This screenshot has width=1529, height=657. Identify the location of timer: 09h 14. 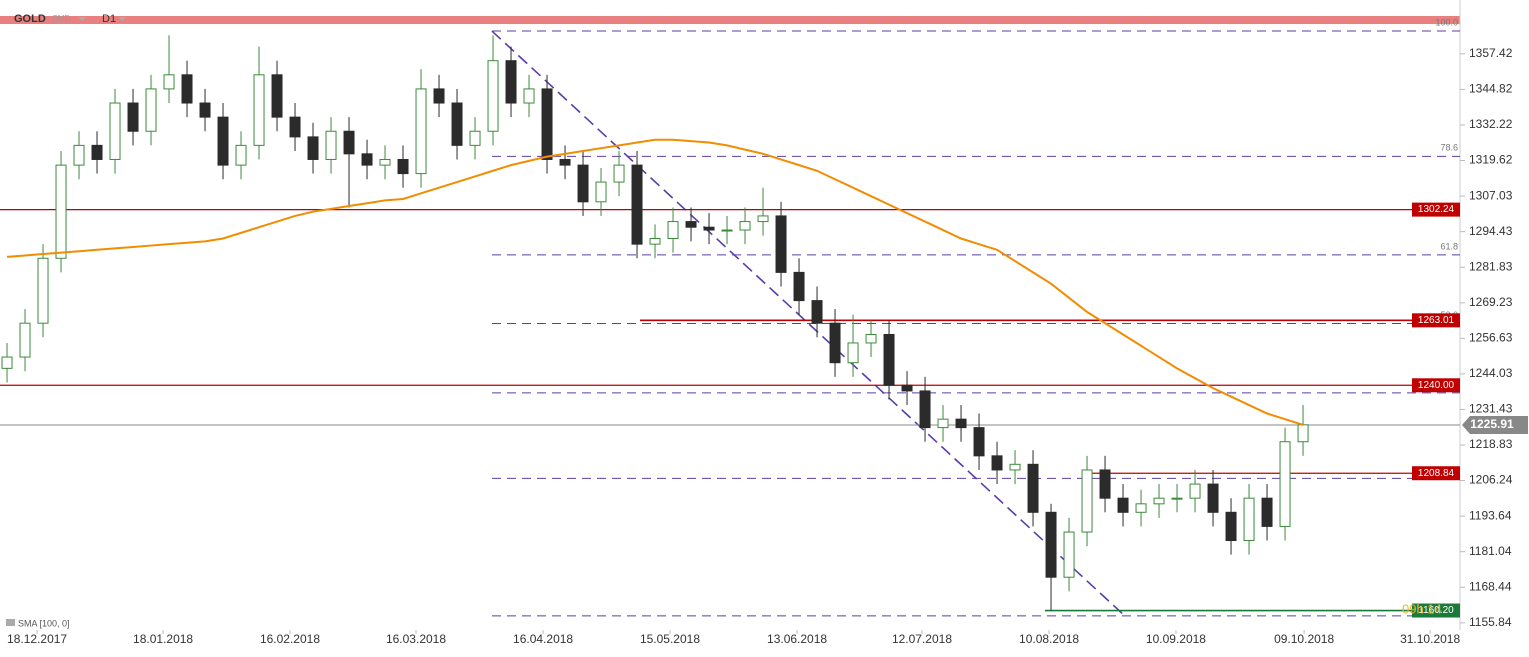
(1422, 608).